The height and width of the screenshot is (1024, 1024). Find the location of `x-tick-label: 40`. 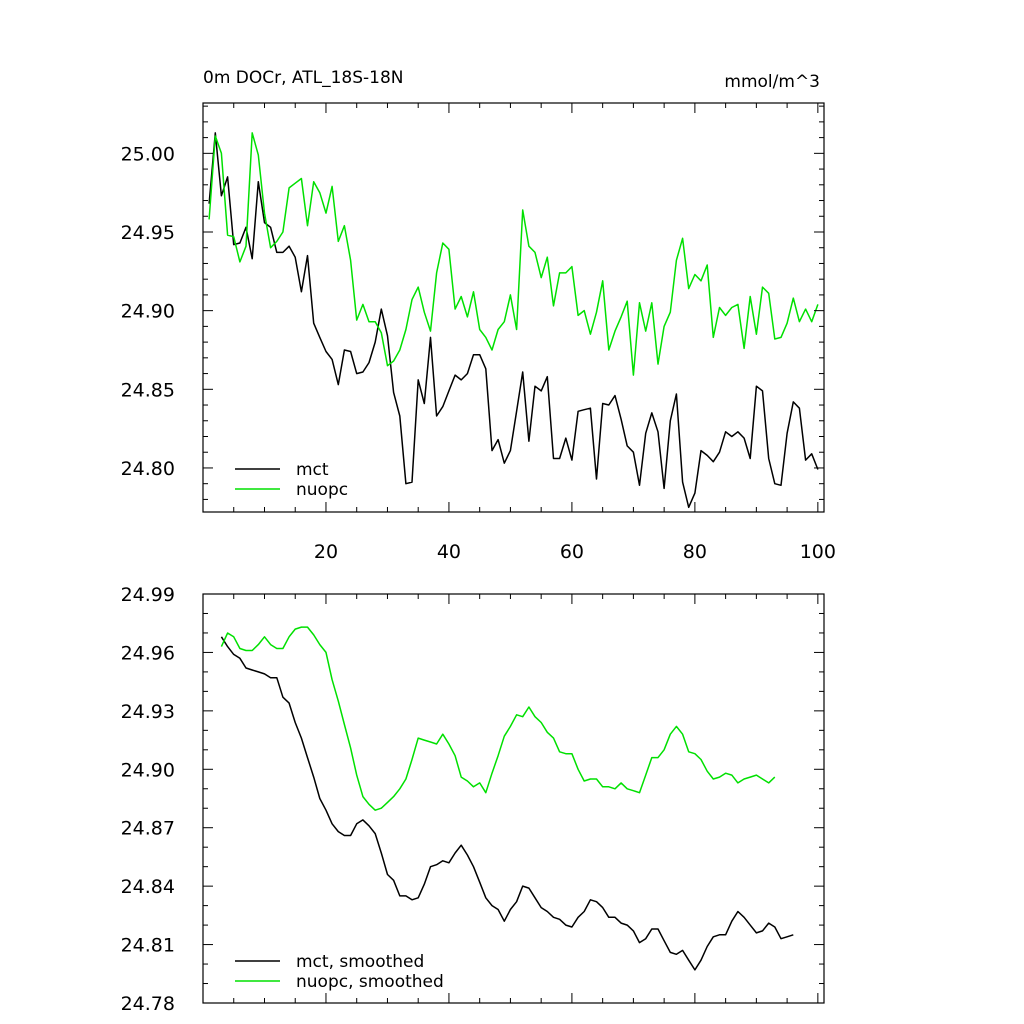

x-tick-label: 40 is located at coordinates (449, 552).